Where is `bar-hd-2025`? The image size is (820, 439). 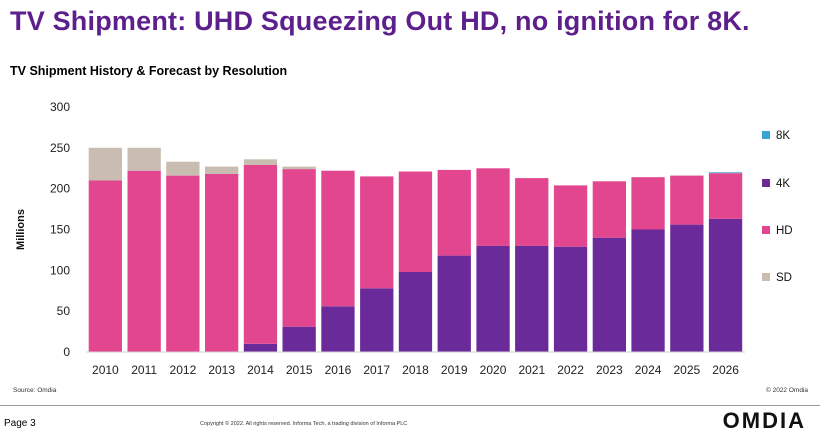
bar-hd-2025 is located at coordinates (687, 200).